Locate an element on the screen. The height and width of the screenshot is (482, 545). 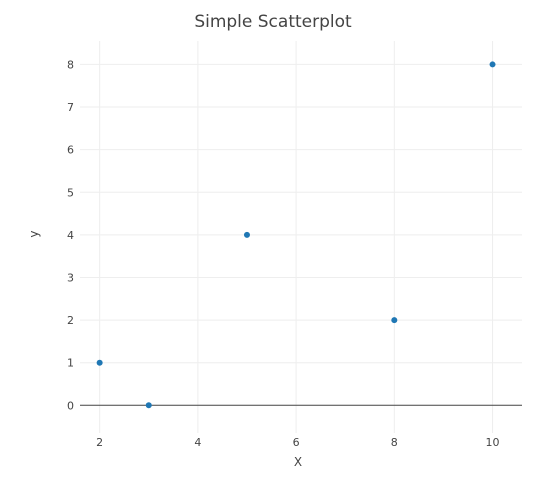
x-tick-label: 6 is located at coordinates (296, 442).